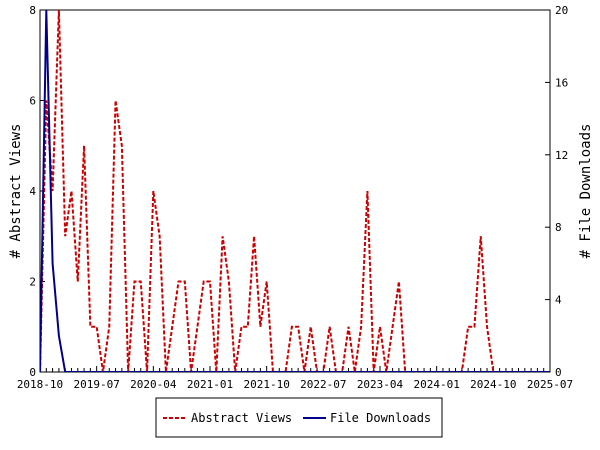 The image size is (600, 450). I want to click on x-tick-label: 2024-10, so click(493, 384).